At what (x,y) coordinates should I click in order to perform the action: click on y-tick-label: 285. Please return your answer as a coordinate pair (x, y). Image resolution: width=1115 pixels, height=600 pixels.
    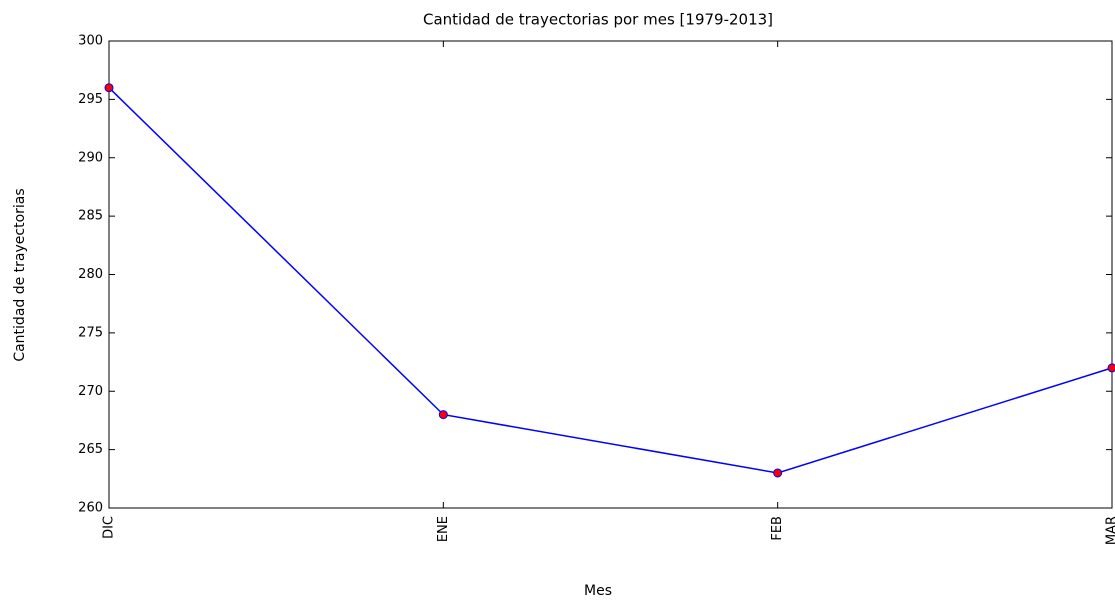
    Looking at the image, I should click on (90, 216).